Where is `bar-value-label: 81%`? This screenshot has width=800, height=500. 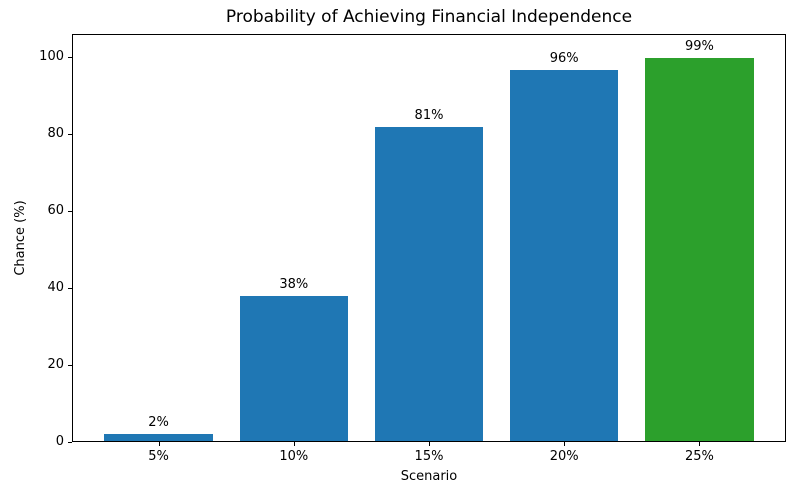
bar-value-label: 81% is located at coordinates (429, 116).